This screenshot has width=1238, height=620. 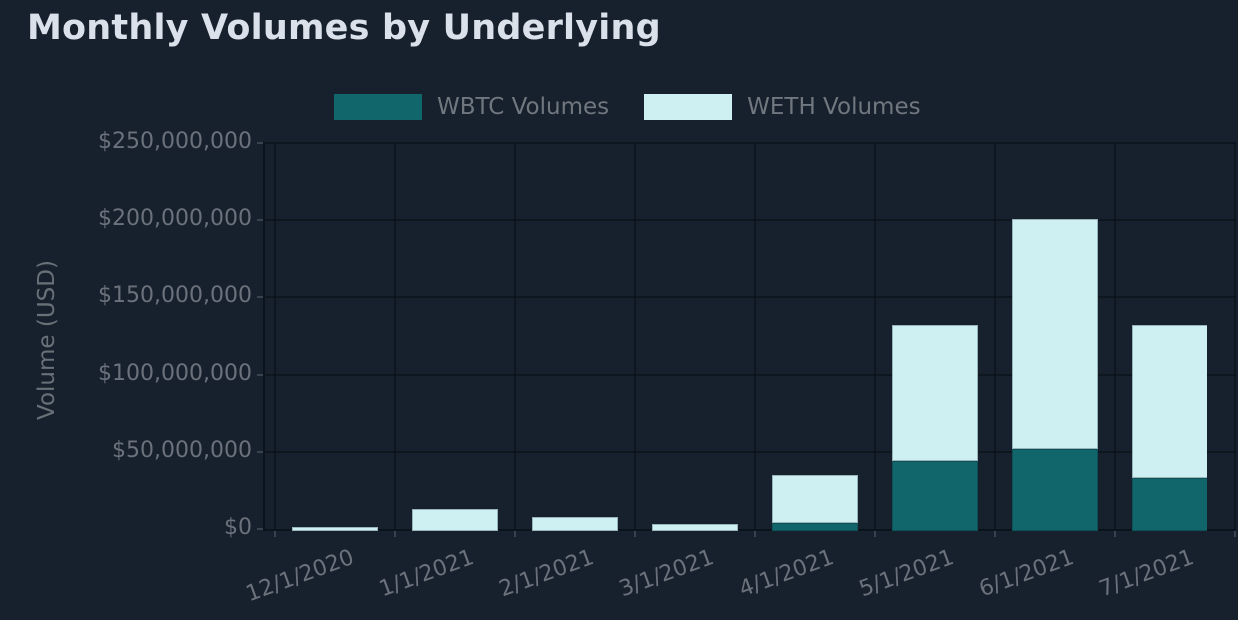 What do you see at coordinates (815, 498) in the screenshot?
I see `bar-4-1-2021-weth-segment` at bounding box center [815, 498].